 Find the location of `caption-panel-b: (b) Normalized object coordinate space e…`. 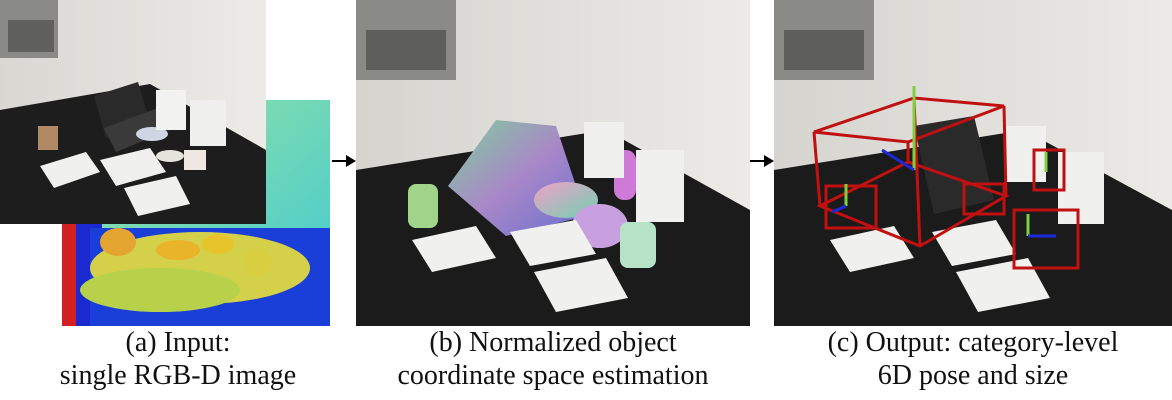

caption-panel-b: (b) Normalized object coordinate space e… is located at coordinates (553, 359).